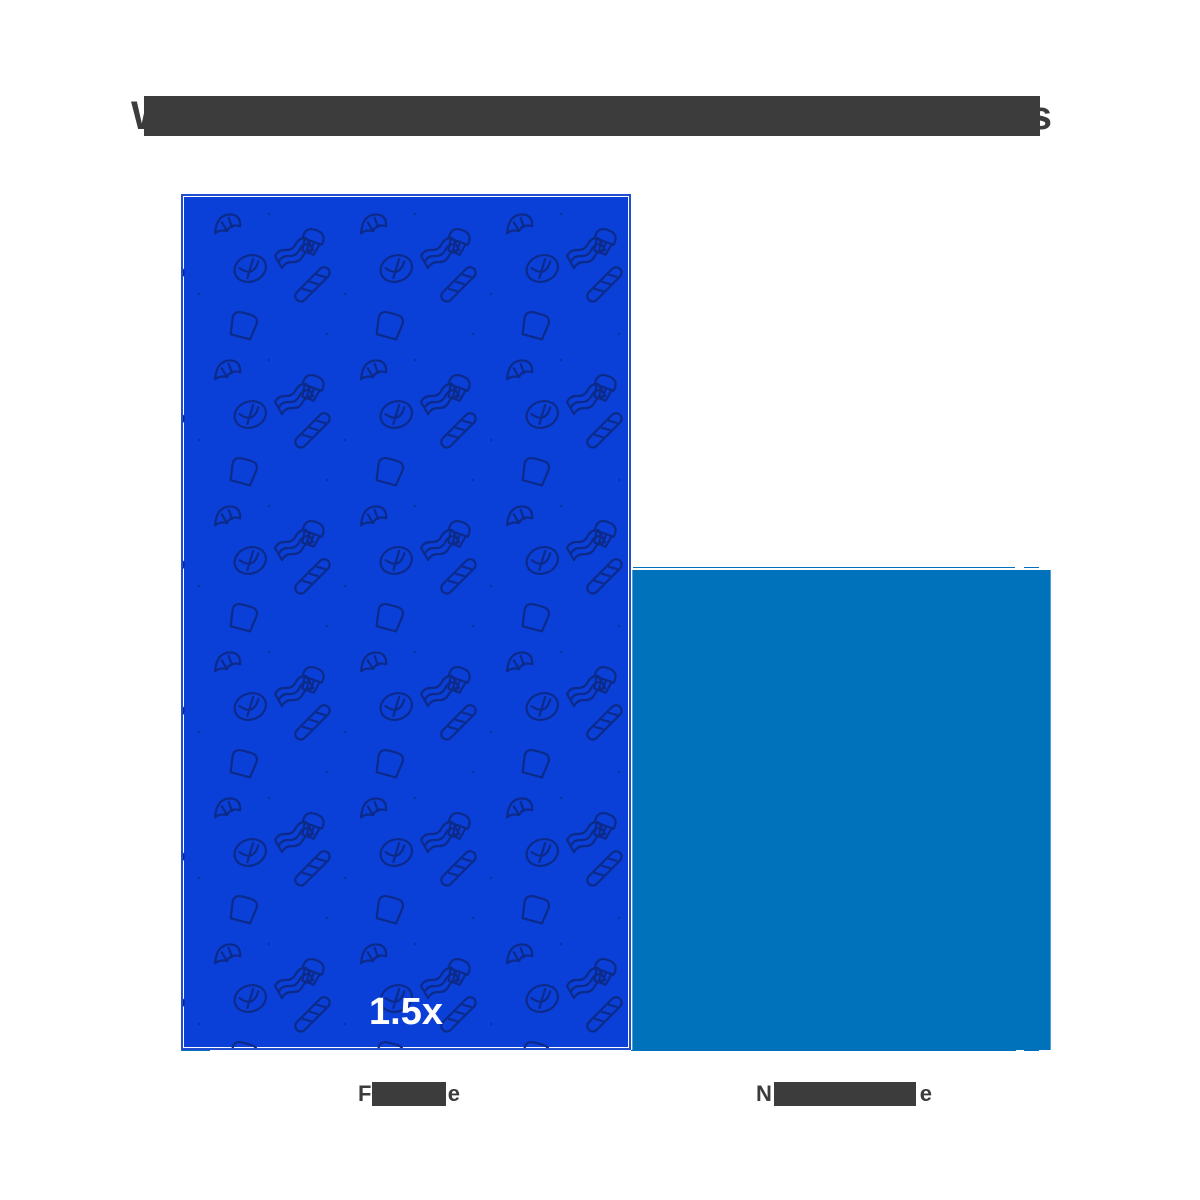  What do you see at coordinates (406, 1012) in the screenshot?
I see `bar-annotation: 1.5x` at bounding box center [406, 1012].